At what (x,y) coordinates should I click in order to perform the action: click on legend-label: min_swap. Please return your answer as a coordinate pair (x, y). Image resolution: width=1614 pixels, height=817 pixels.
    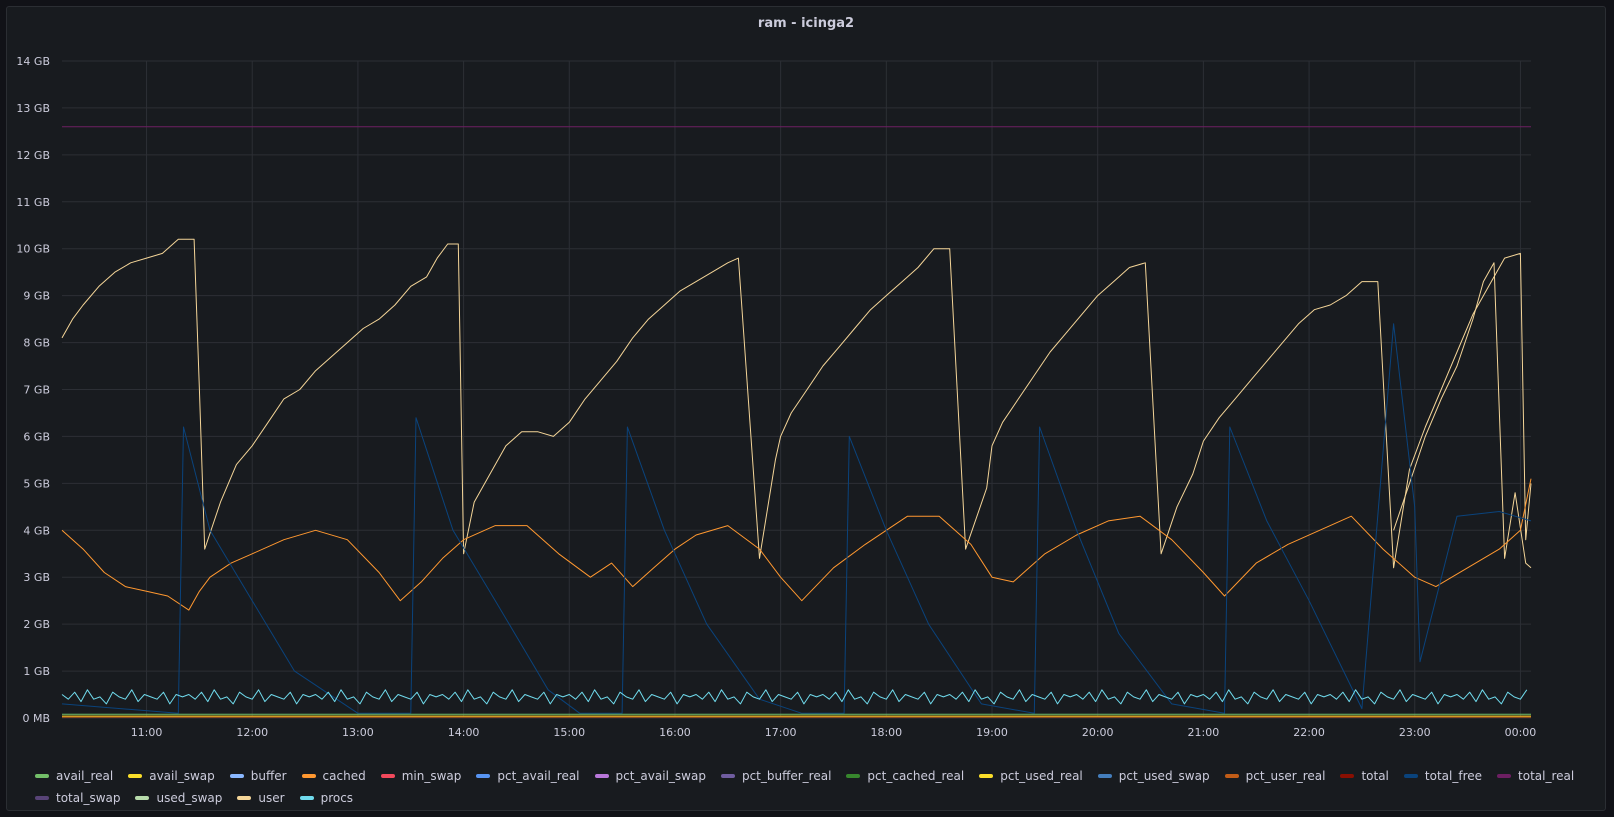
    Looking at the image, I should click on (431, 776).